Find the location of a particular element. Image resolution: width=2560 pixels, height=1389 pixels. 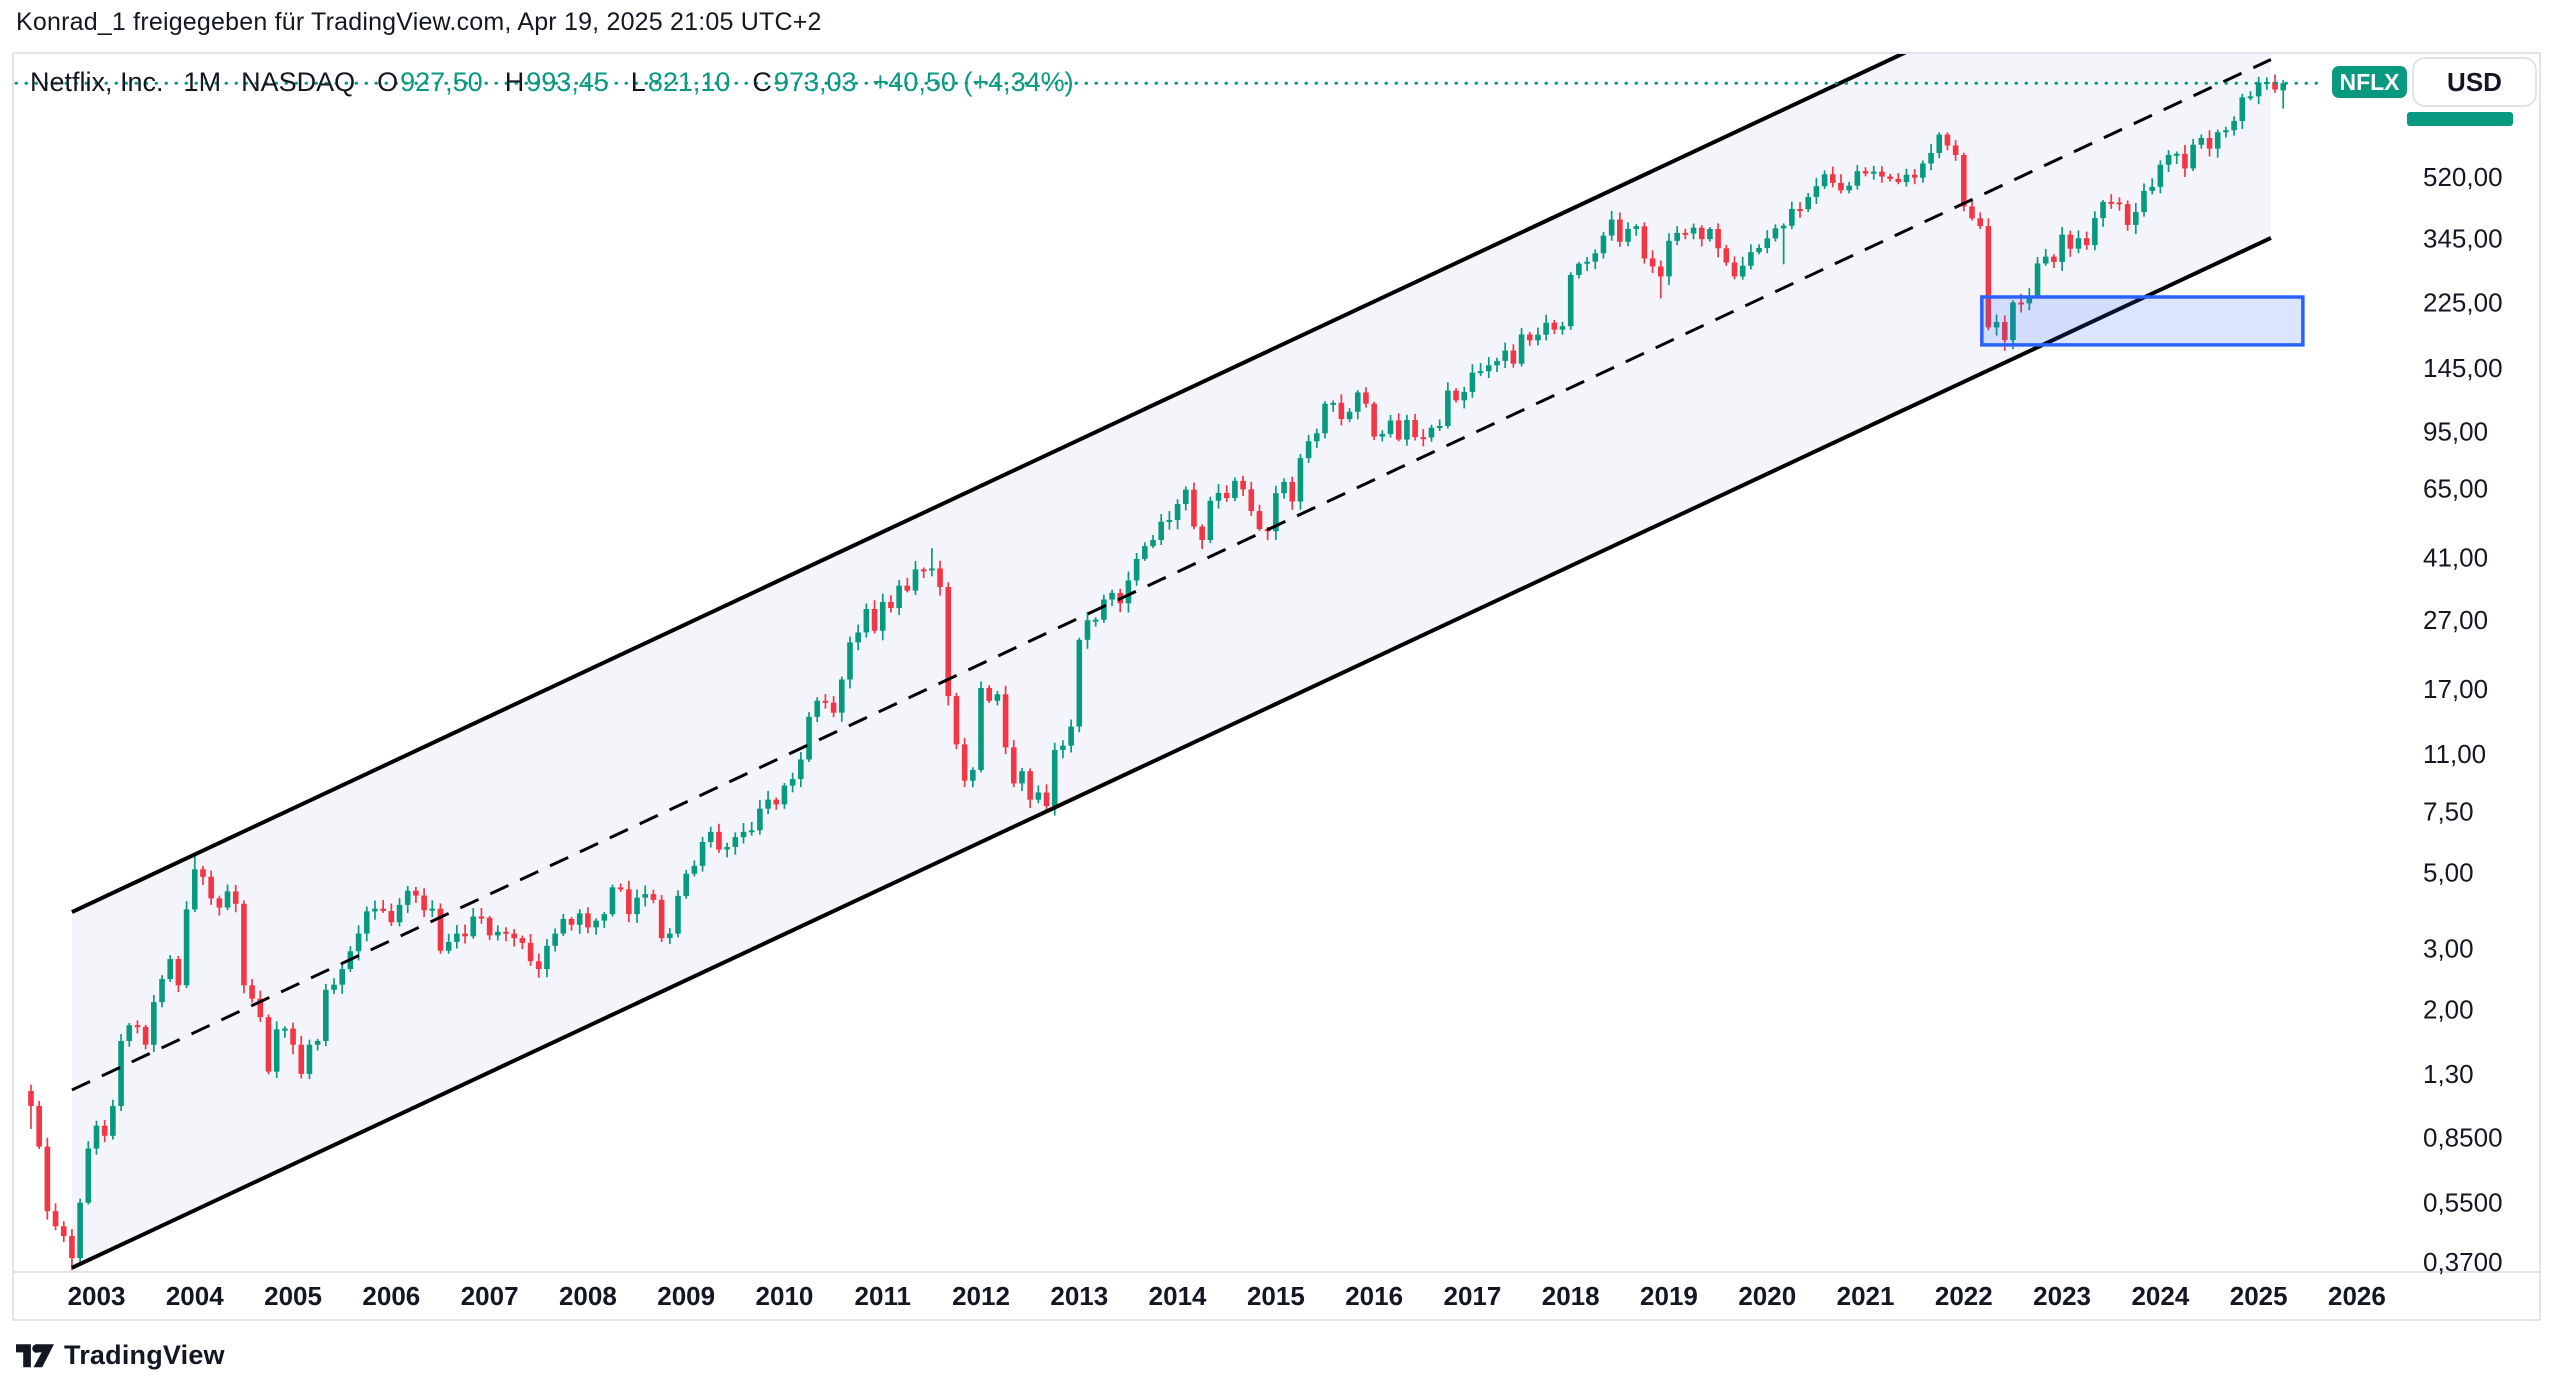

tradingview-logo-icon is located at coordinates (35, 1355).